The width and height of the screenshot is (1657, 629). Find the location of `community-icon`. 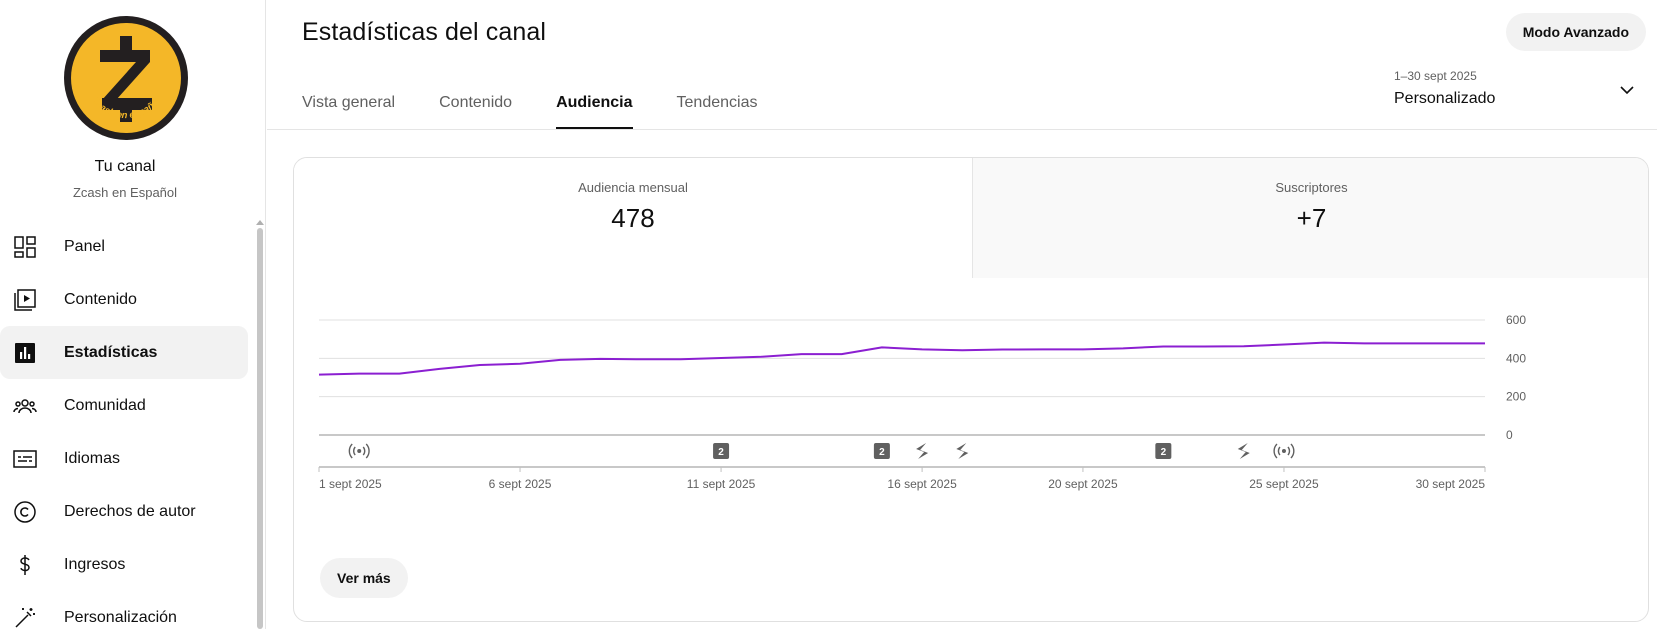

community-icon is located at coordinates (25, 406).